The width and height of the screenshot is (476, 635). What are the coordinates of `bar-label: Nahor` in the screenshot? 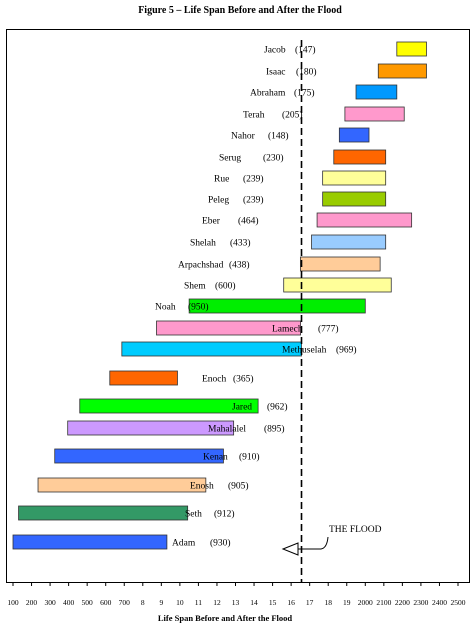 It's located at (243, 137).